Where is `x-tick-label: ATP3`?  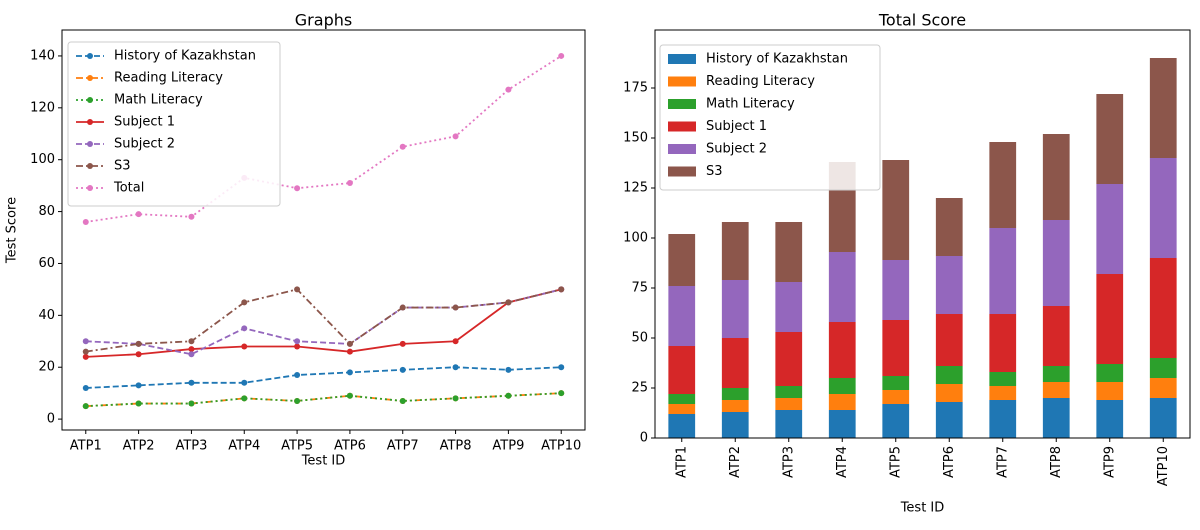 x-tick-label: ATP3 is located at coordinates (788, 462).